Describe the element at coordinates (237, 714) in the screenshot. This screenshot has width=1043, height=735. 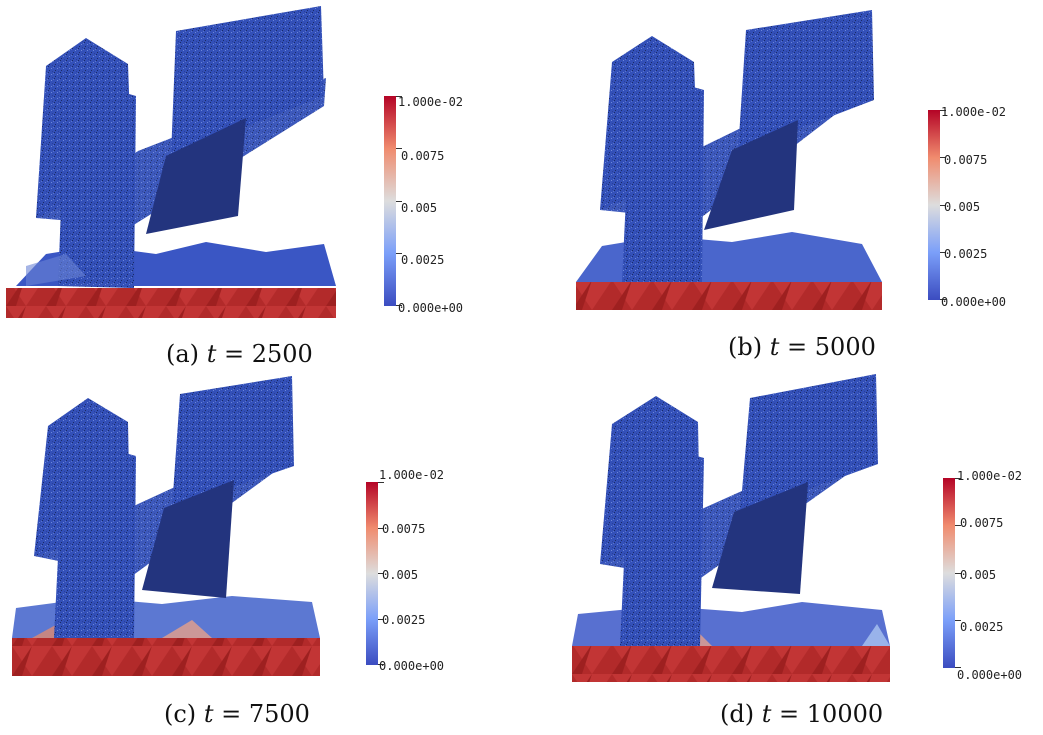
I see `panel-caption: (c) t = 7500` at that location.